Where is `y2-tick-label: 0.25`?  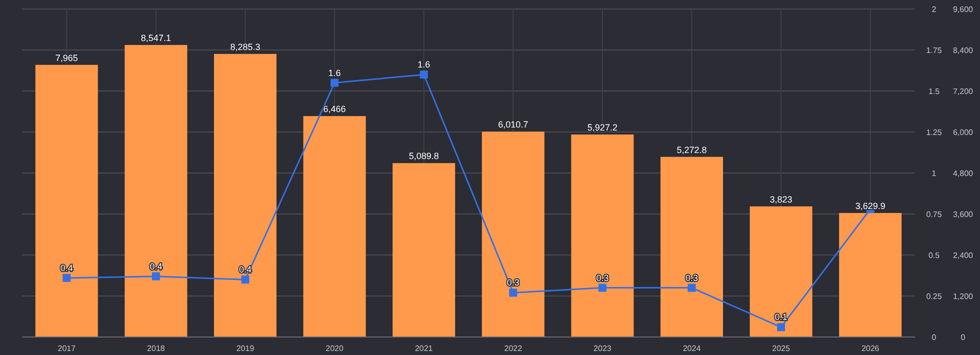 y2-tick-label: 0.25 is located at coordinates (934, 296).